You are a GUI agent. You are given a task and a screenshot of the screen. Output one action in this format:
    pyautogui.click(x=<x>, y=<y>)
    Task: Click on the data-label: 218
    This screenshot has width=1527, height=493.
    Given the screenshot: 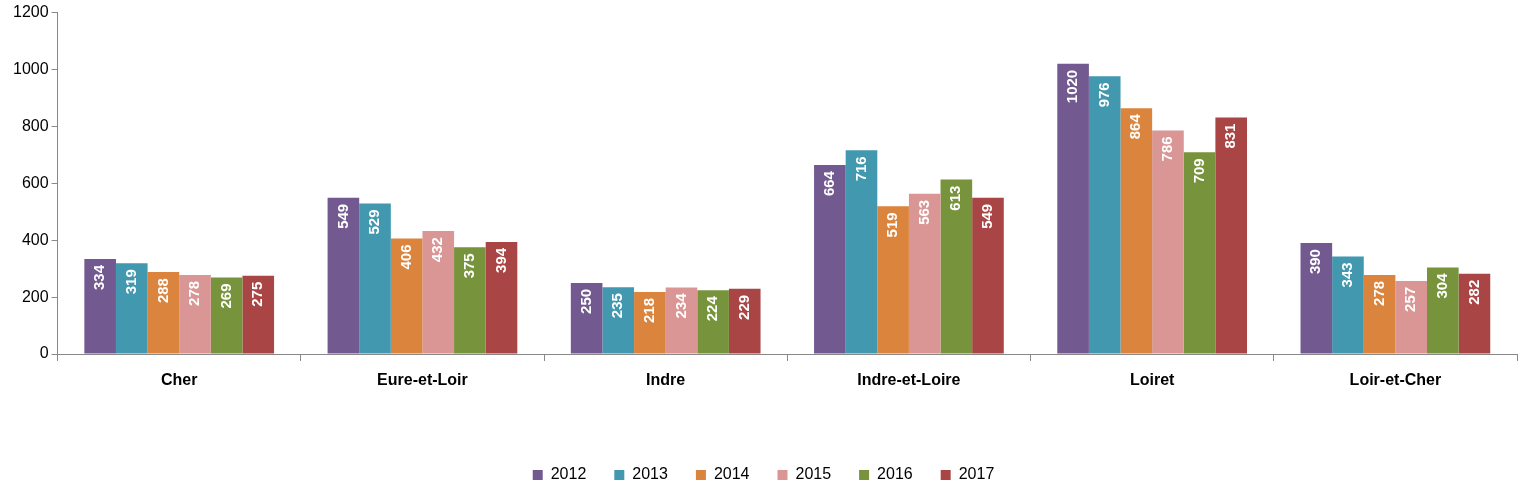 What is the action you would take?
    pyautogui.click(x=649, y=310)
    